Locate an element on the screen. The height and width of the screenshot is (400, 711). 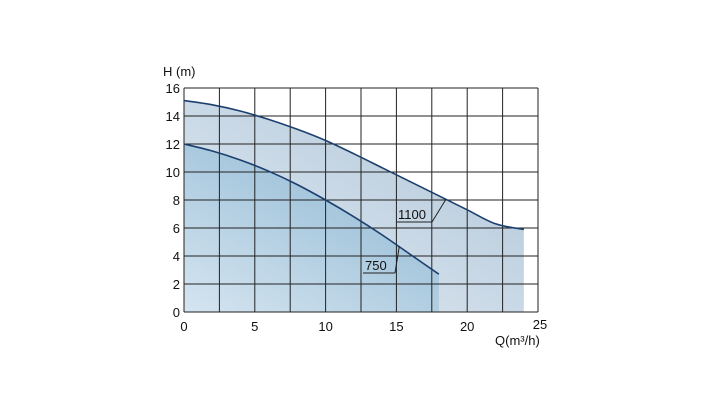
x-axis-ticks: 0 5 10 15 20 25 is located at coordinates (363, 325).